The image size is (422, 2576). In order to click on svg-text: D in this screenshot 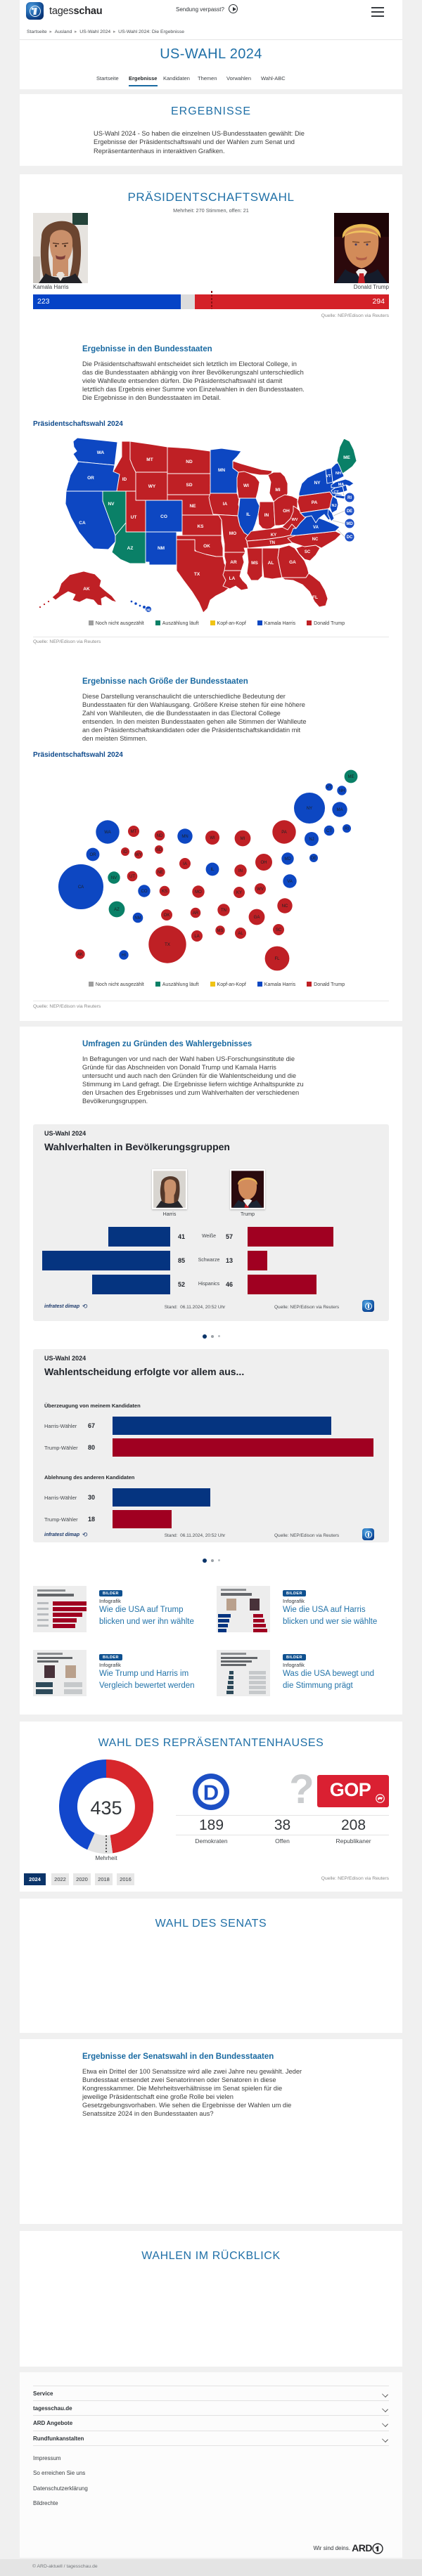, I will do `click(211, 1793)`.